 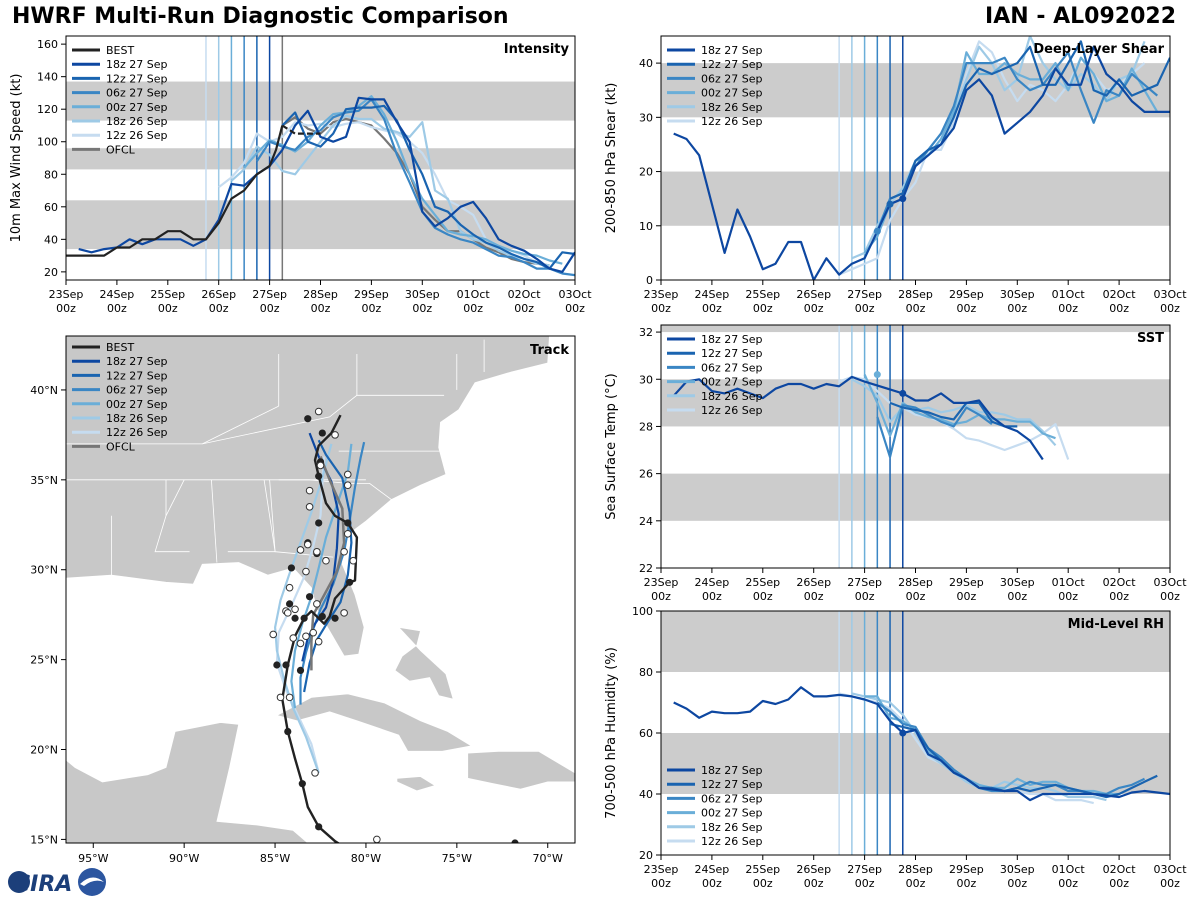 What do you see at coordinates (1170, 883) in the screenshot?
I see `rh-xtick-sublabel-10: 00z` at bounding box center [1170, 883].